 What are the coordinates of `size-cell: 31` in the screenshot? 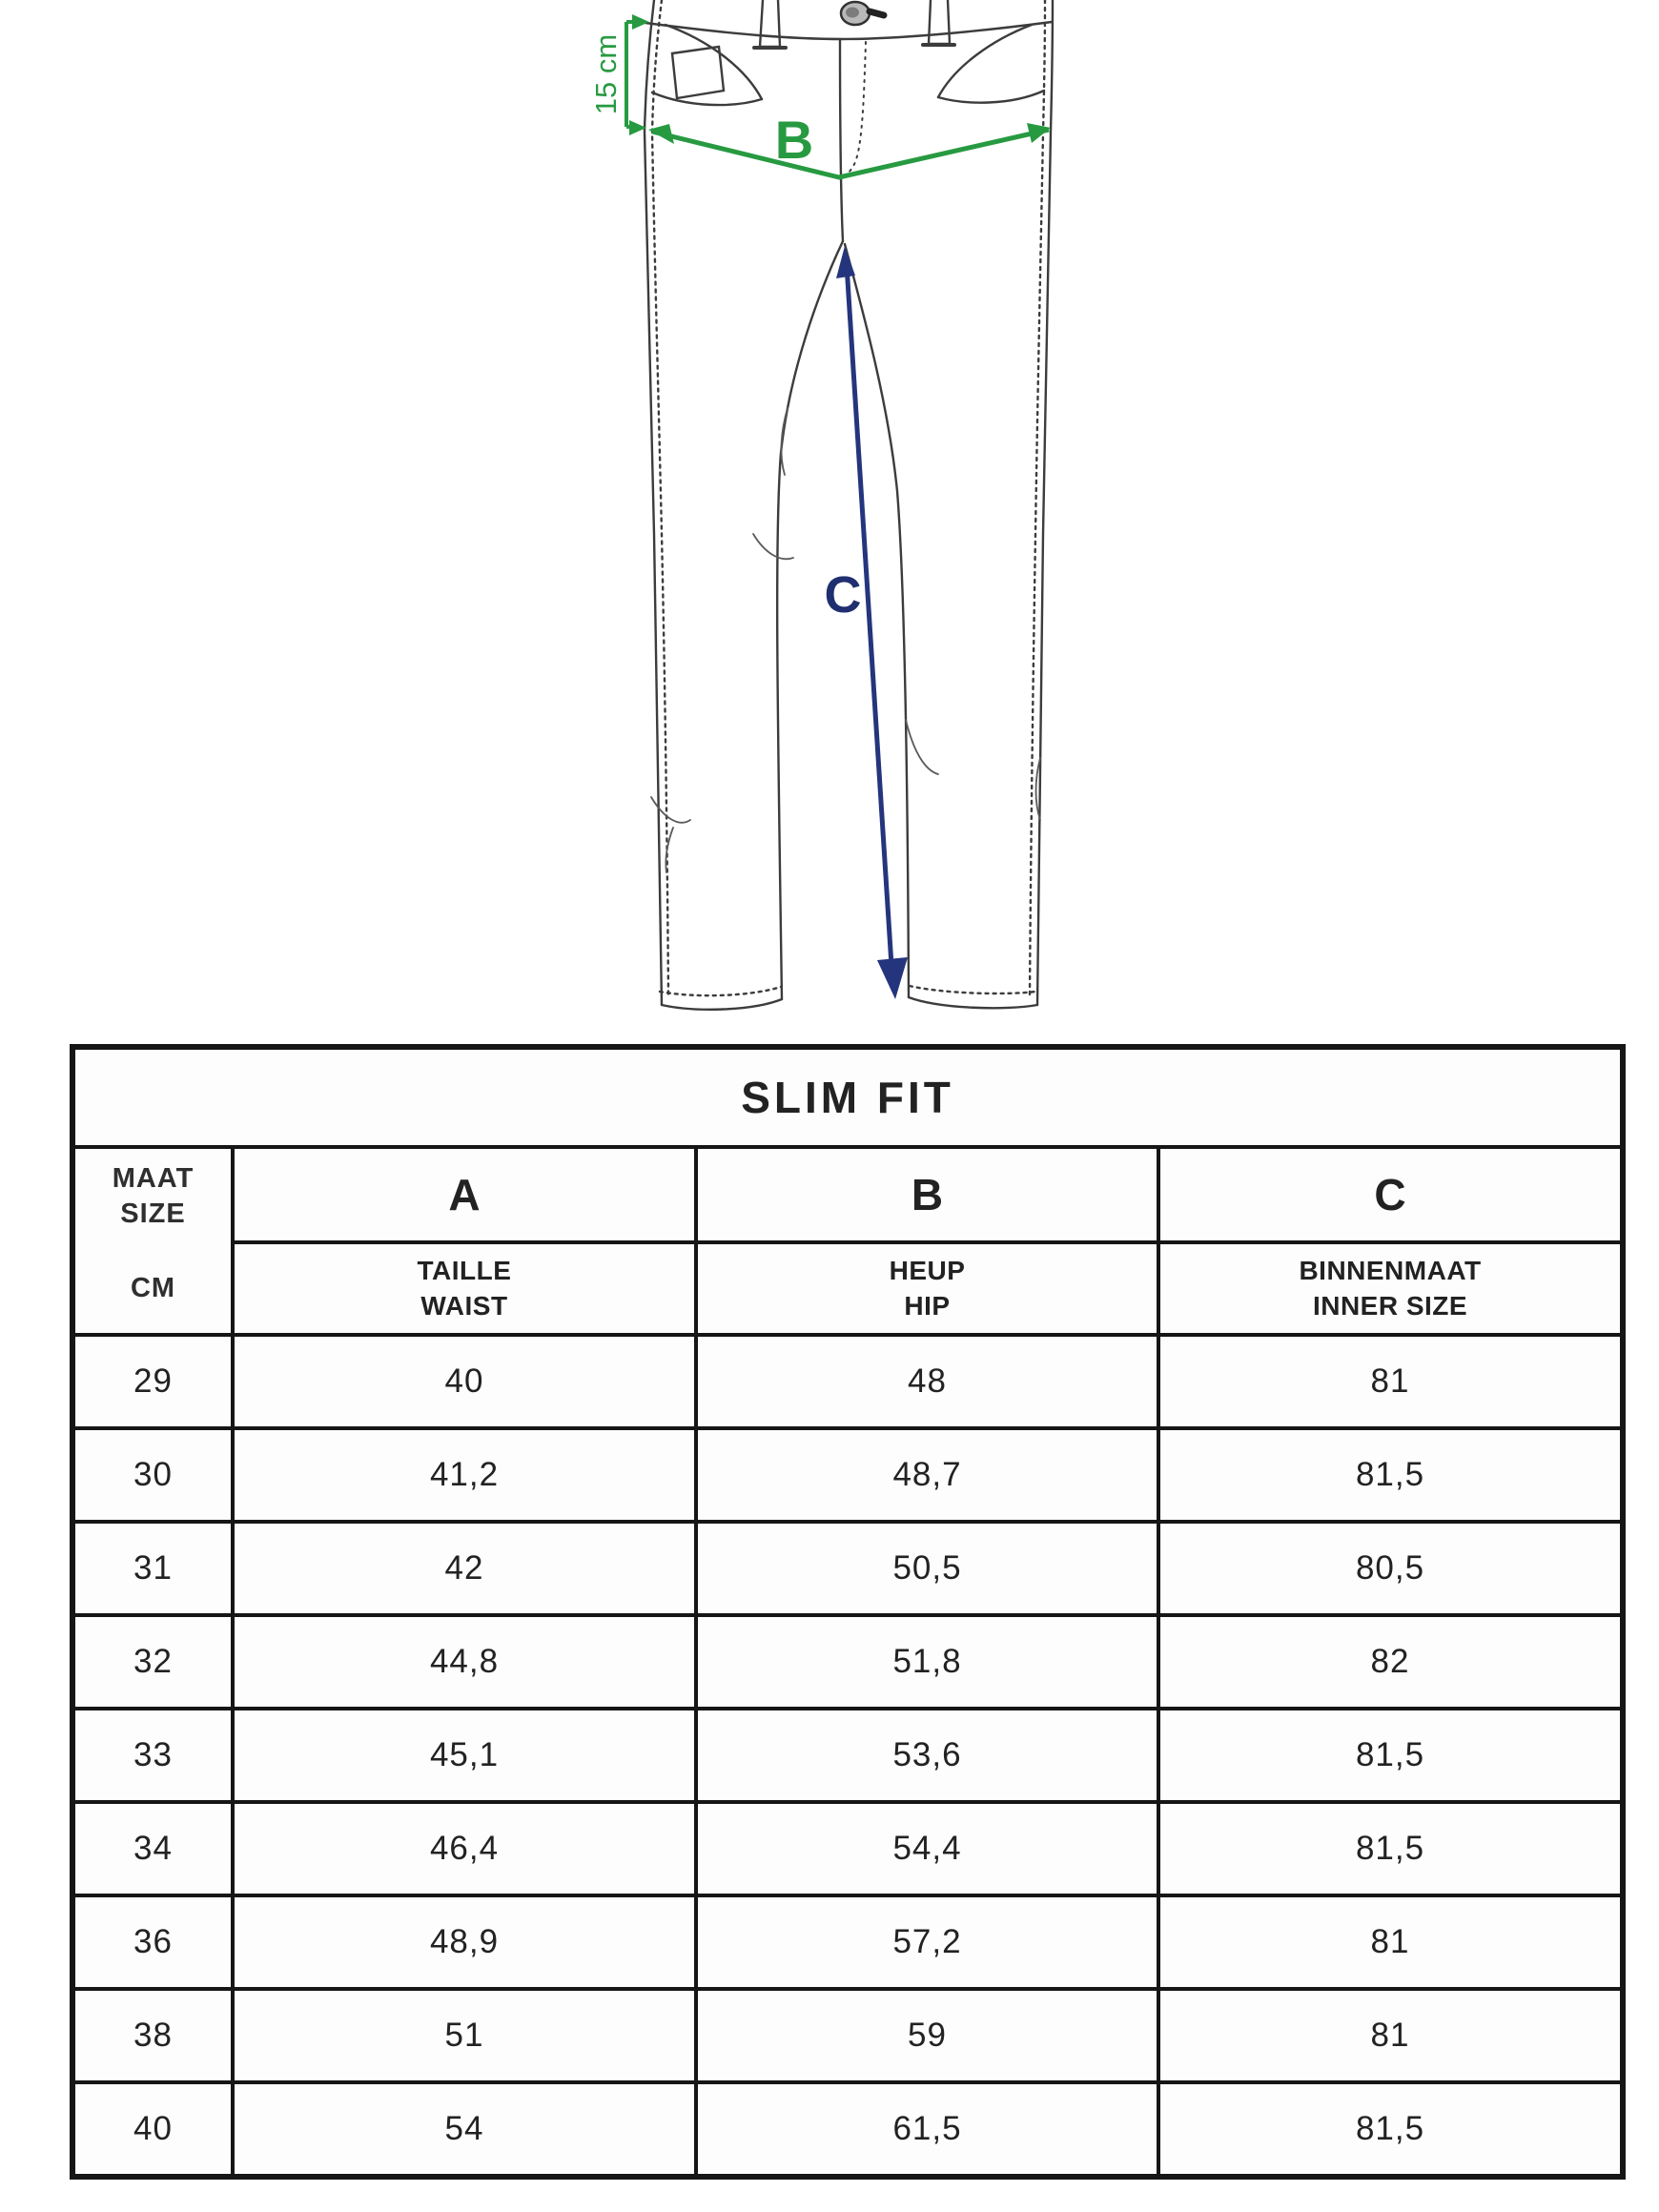 It's located at (153, 1568).